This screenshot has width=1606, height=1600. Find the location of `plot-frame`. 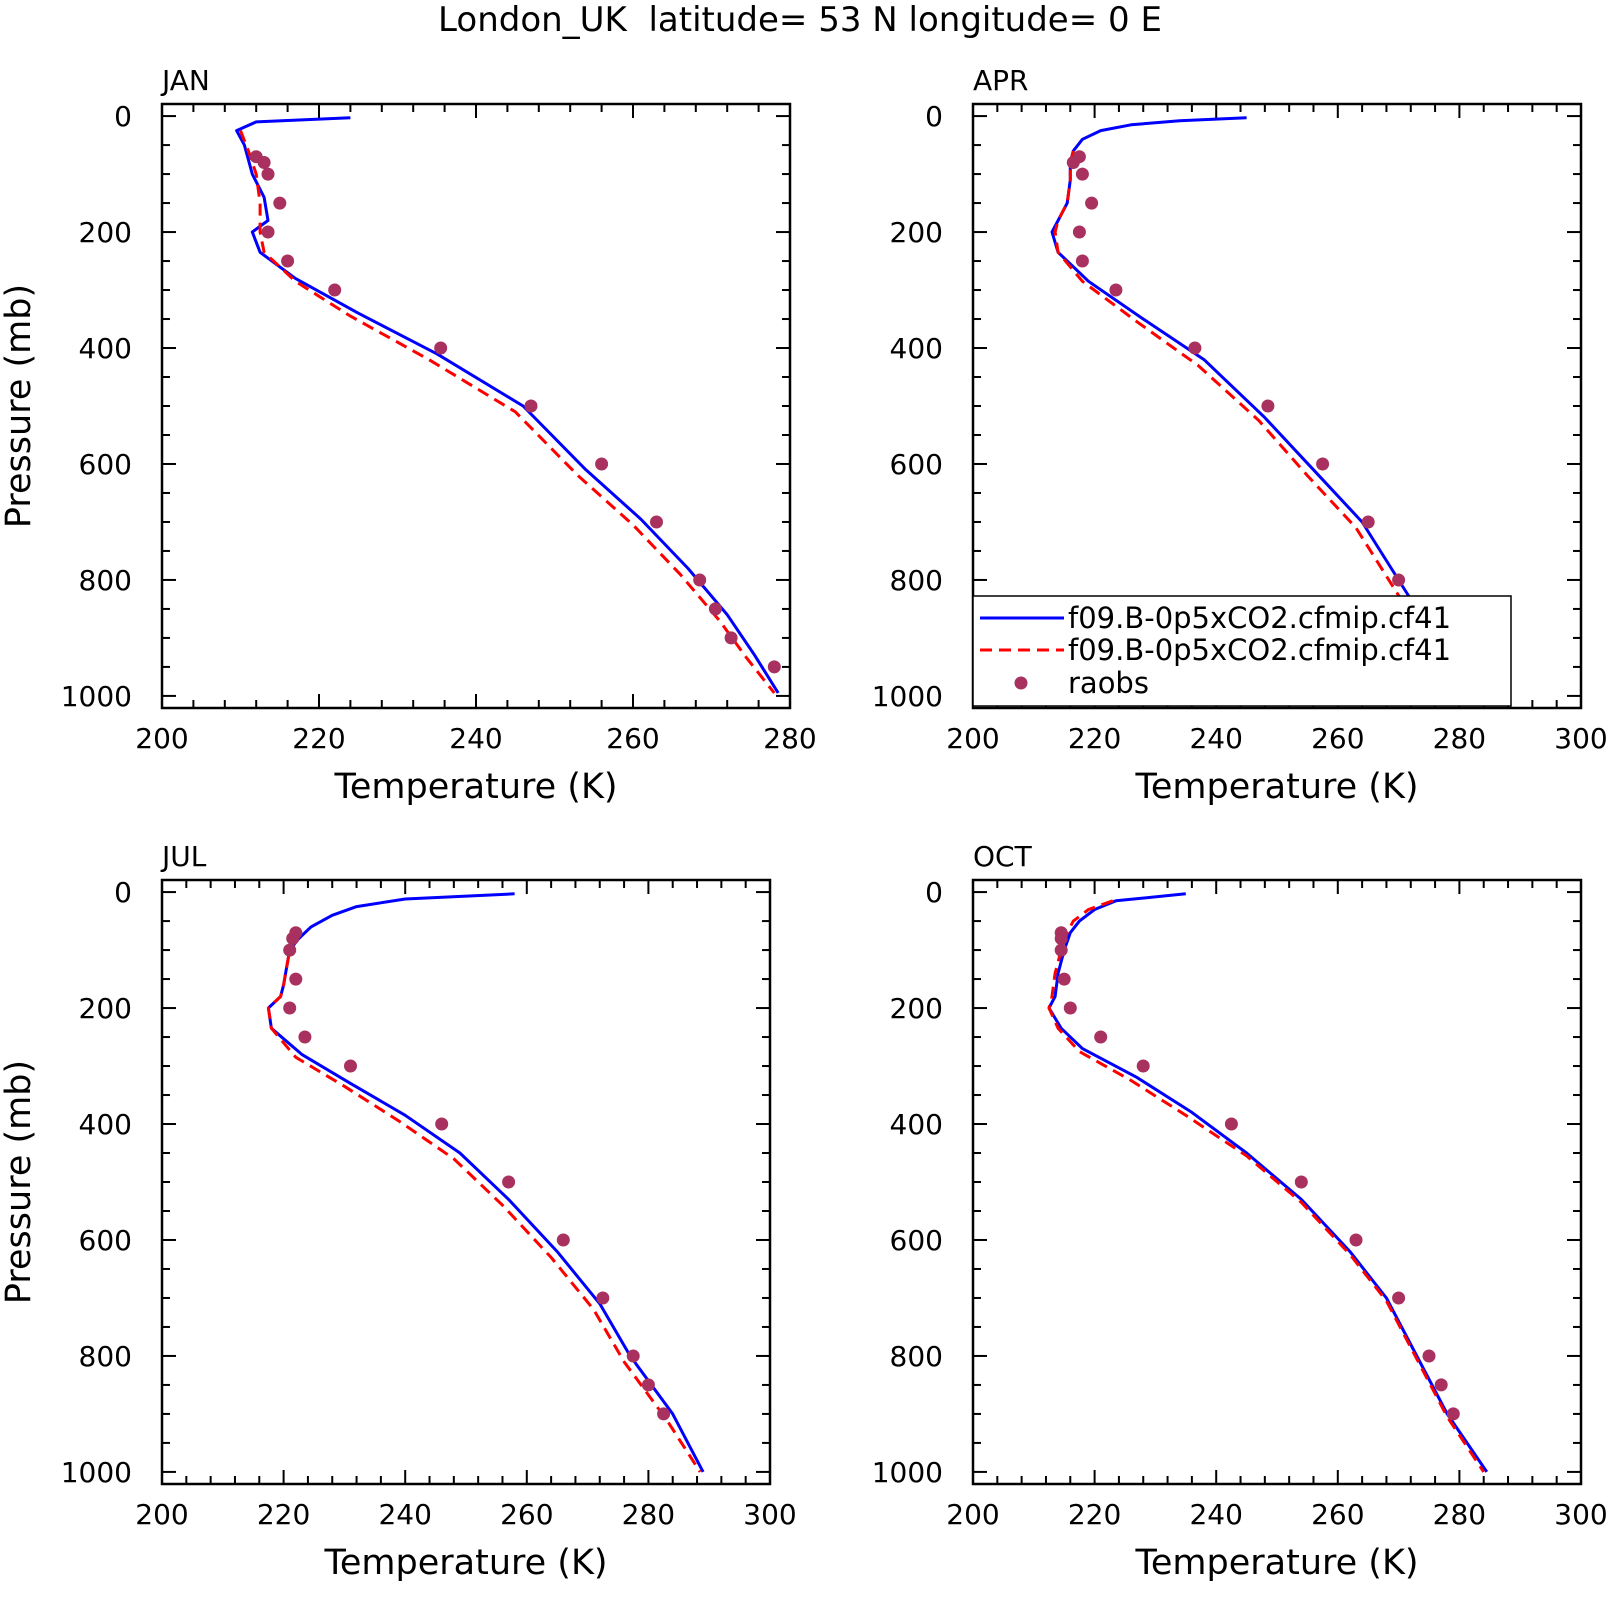

plot-frame is located at coordinates (466, 1182).